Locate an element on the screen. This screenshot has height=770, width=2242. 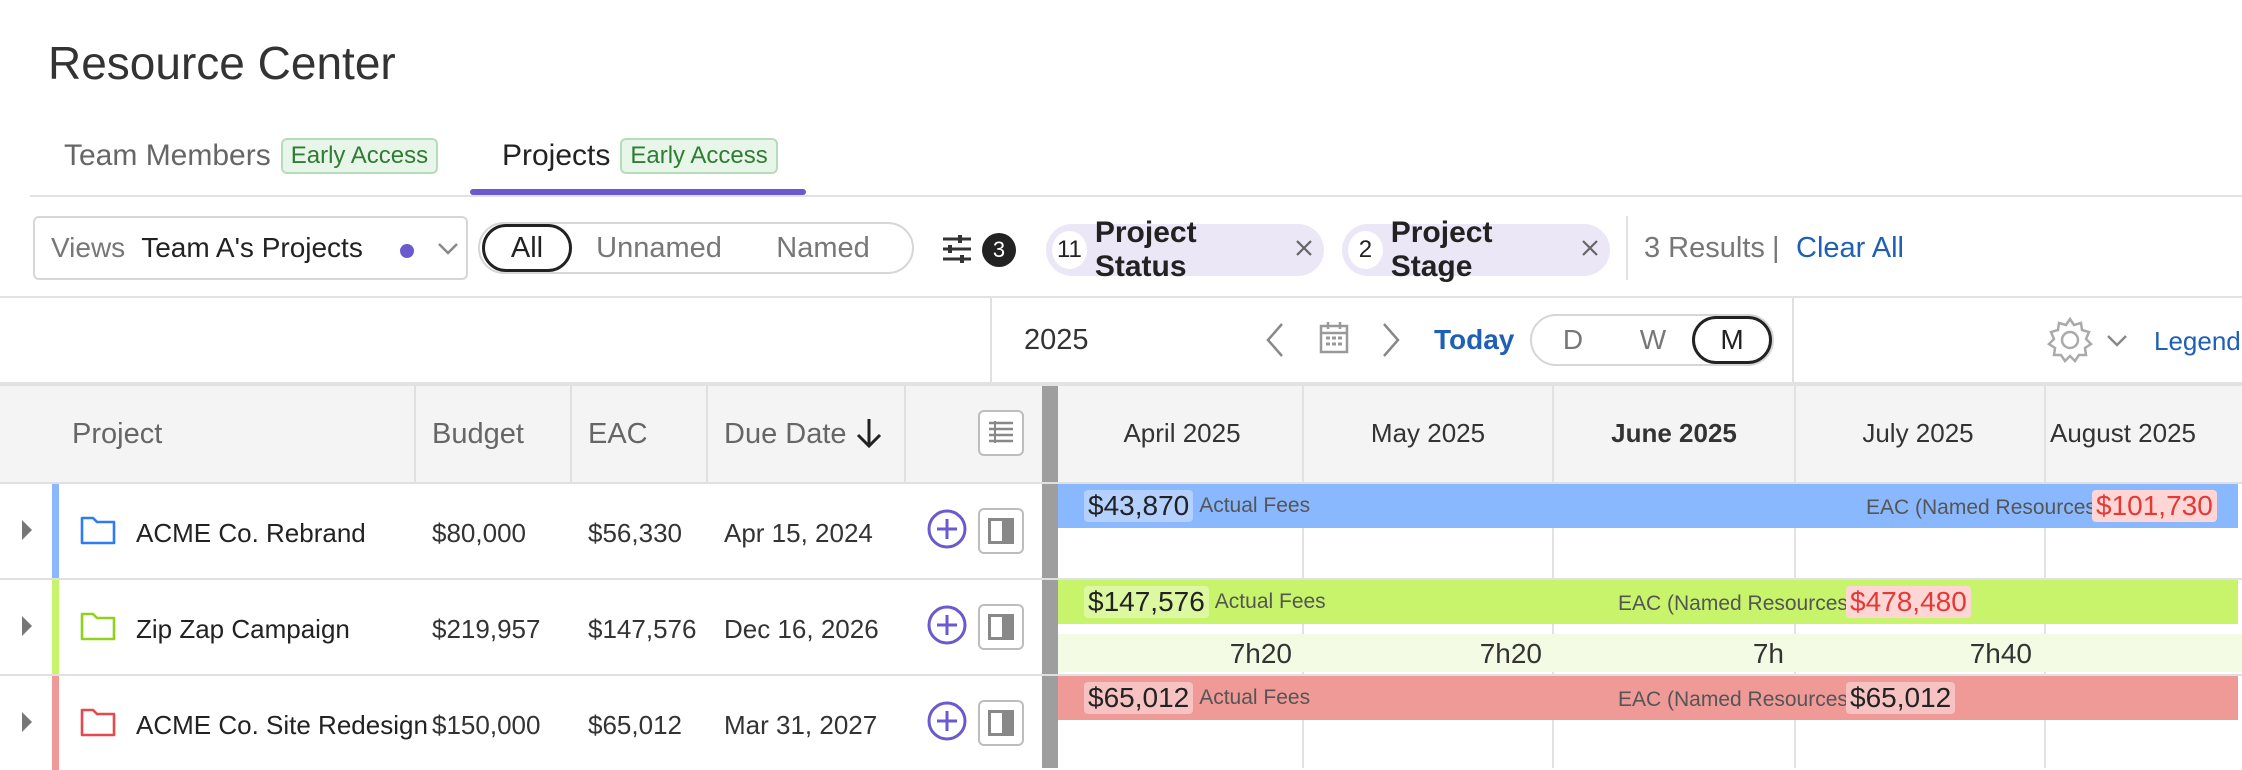
chip-project-stage: 2 Project Stage is located at coordinates (1476, 249).